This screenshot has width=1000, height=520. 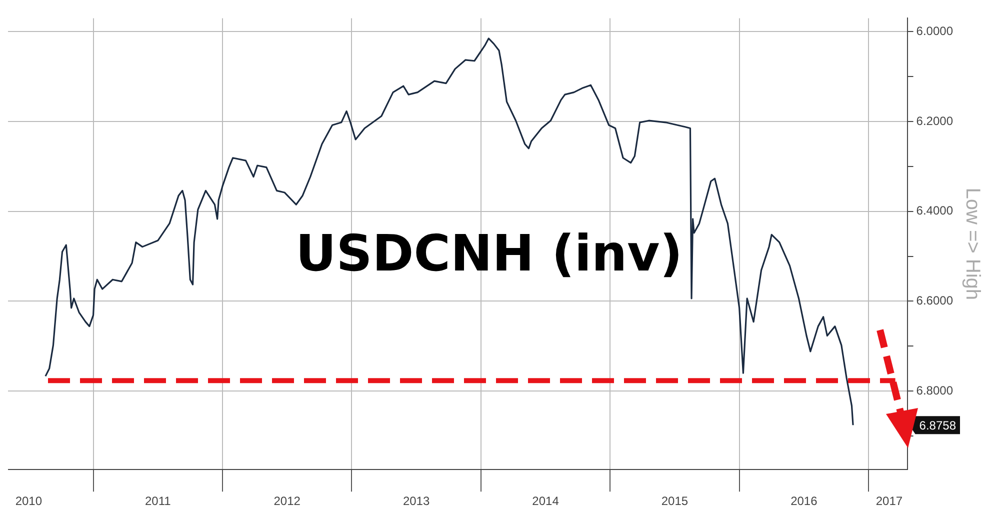 What do you see at coordinates (489, 253) in the screenshot?
I see `text: USDCNH (inv)` at bounding box center [489, 253].